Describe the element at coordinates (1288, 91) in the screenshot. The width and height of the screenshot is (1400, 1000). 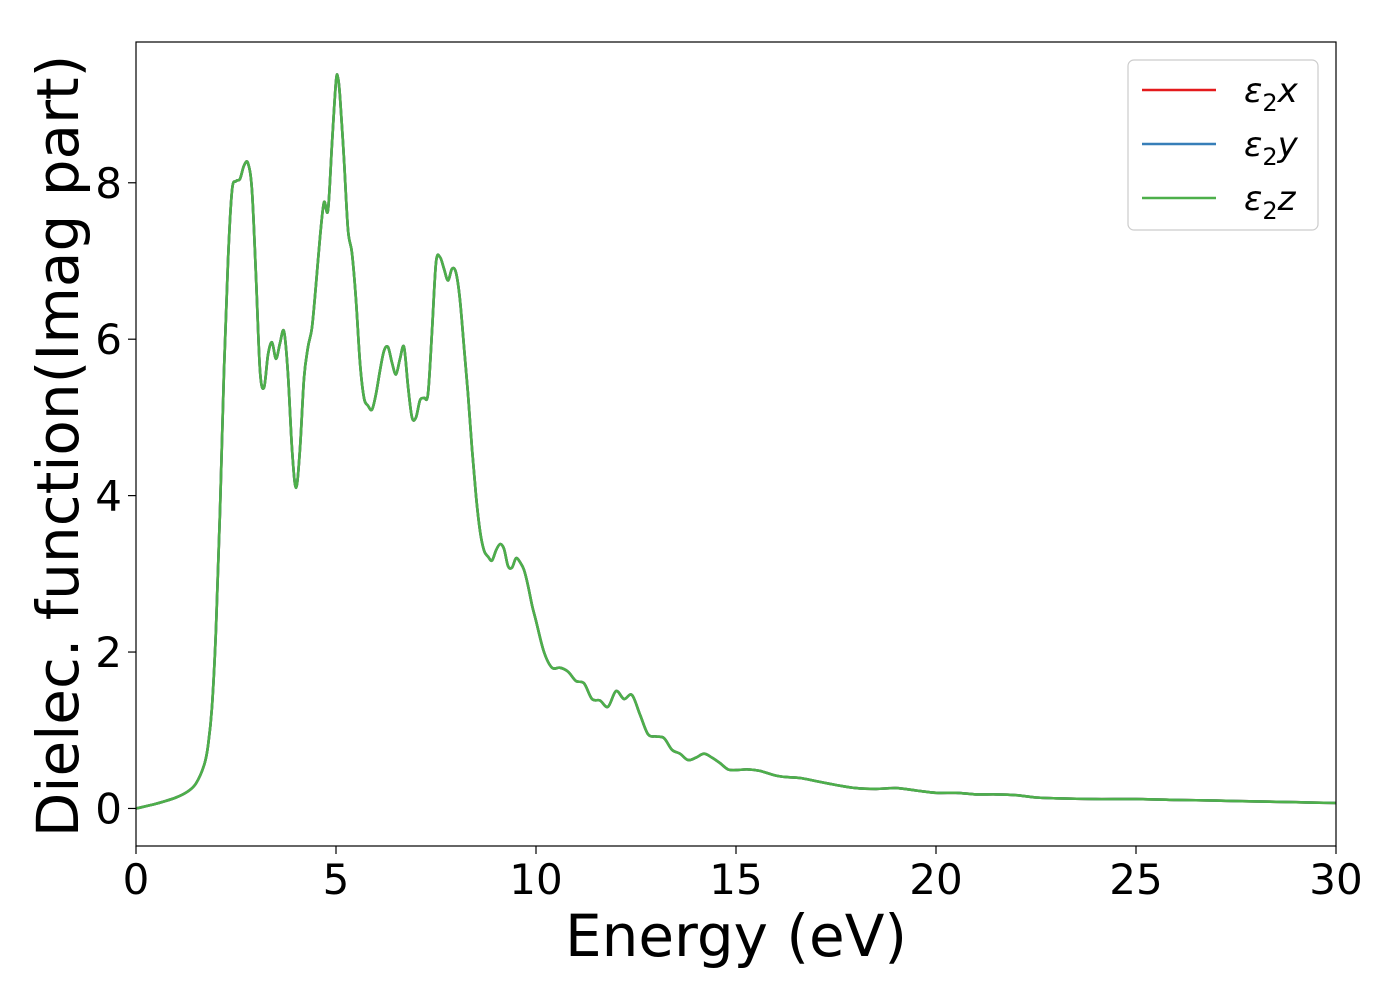
I see `legend-component: x` at that location.